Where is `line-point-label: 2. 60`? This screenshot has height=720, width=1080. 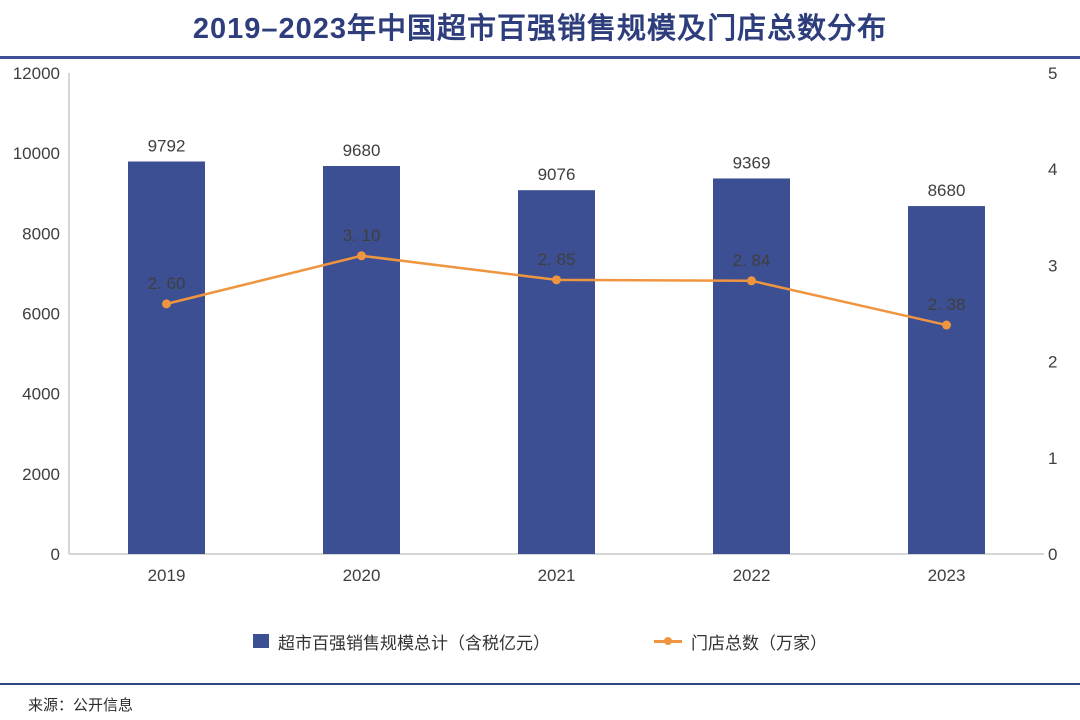 line-point-label: 2. 60 is located at coordinates (167, 283).